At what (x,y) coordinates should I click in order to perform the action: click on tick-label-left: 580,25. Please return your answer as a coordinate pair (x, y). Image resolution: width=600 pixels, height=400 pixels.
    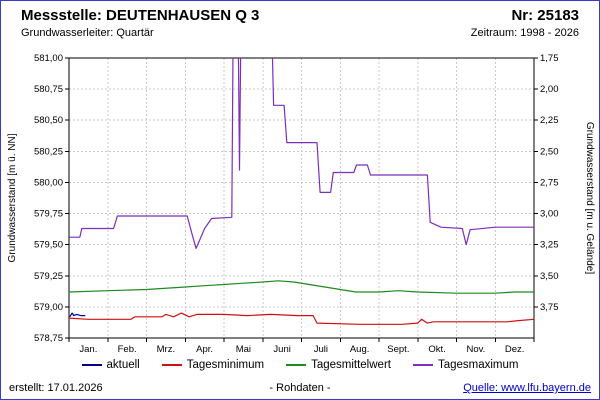
    Looking at the image, I should click on (48, 151).